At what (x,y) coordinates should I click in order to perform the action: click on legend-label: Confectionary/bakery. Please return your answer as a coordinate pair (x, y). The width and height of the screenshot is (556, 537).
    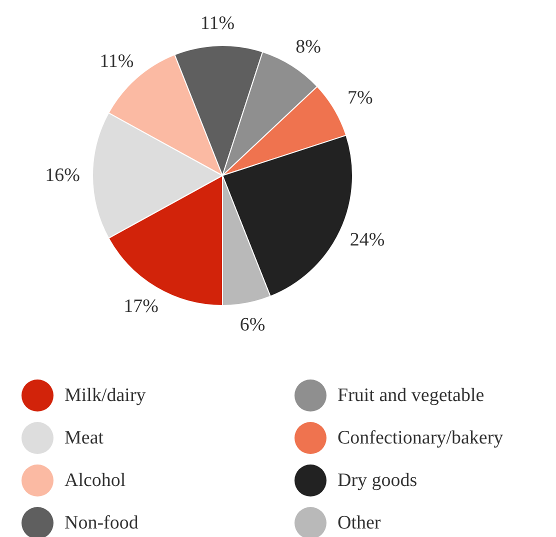
    Looking at the image, I should click on (421, 438).